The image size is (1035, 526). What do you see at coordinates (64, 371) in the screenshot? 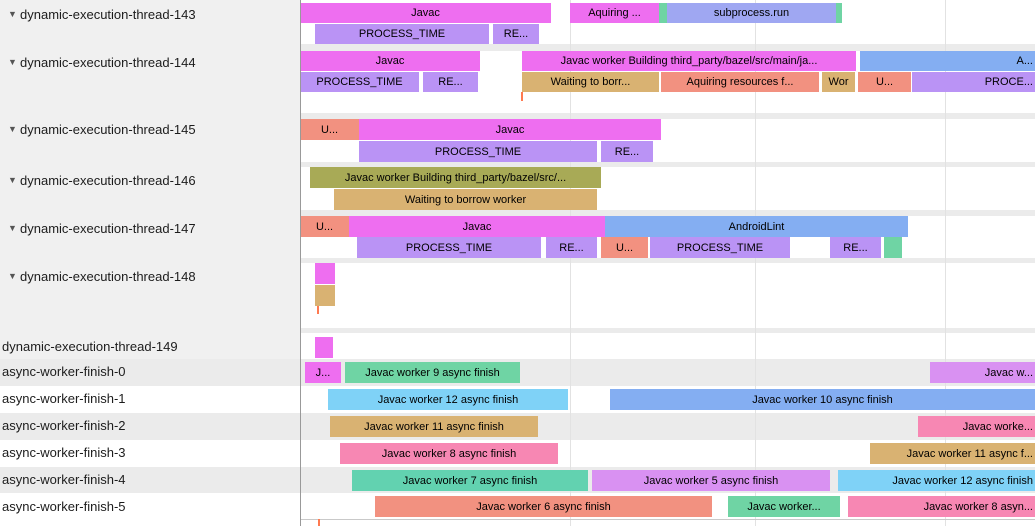
I see `track-label: async-worker-finish-0` at bounding box center [64, 371].